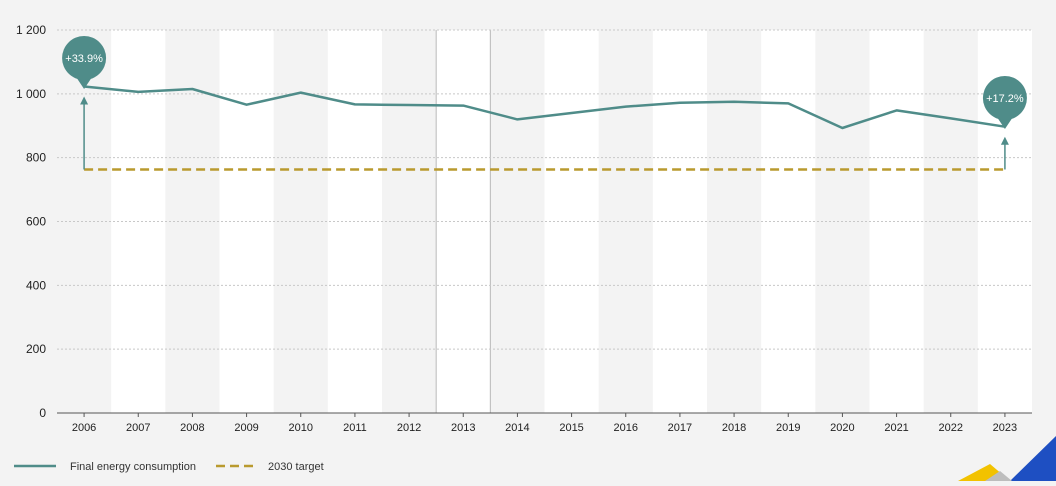 The height and width of the screenshot is (486, 1056). Describe the element at coordinates (133, 467) in the screenshot. I see `legend-label-consumption: Final energy consumption` at that location.